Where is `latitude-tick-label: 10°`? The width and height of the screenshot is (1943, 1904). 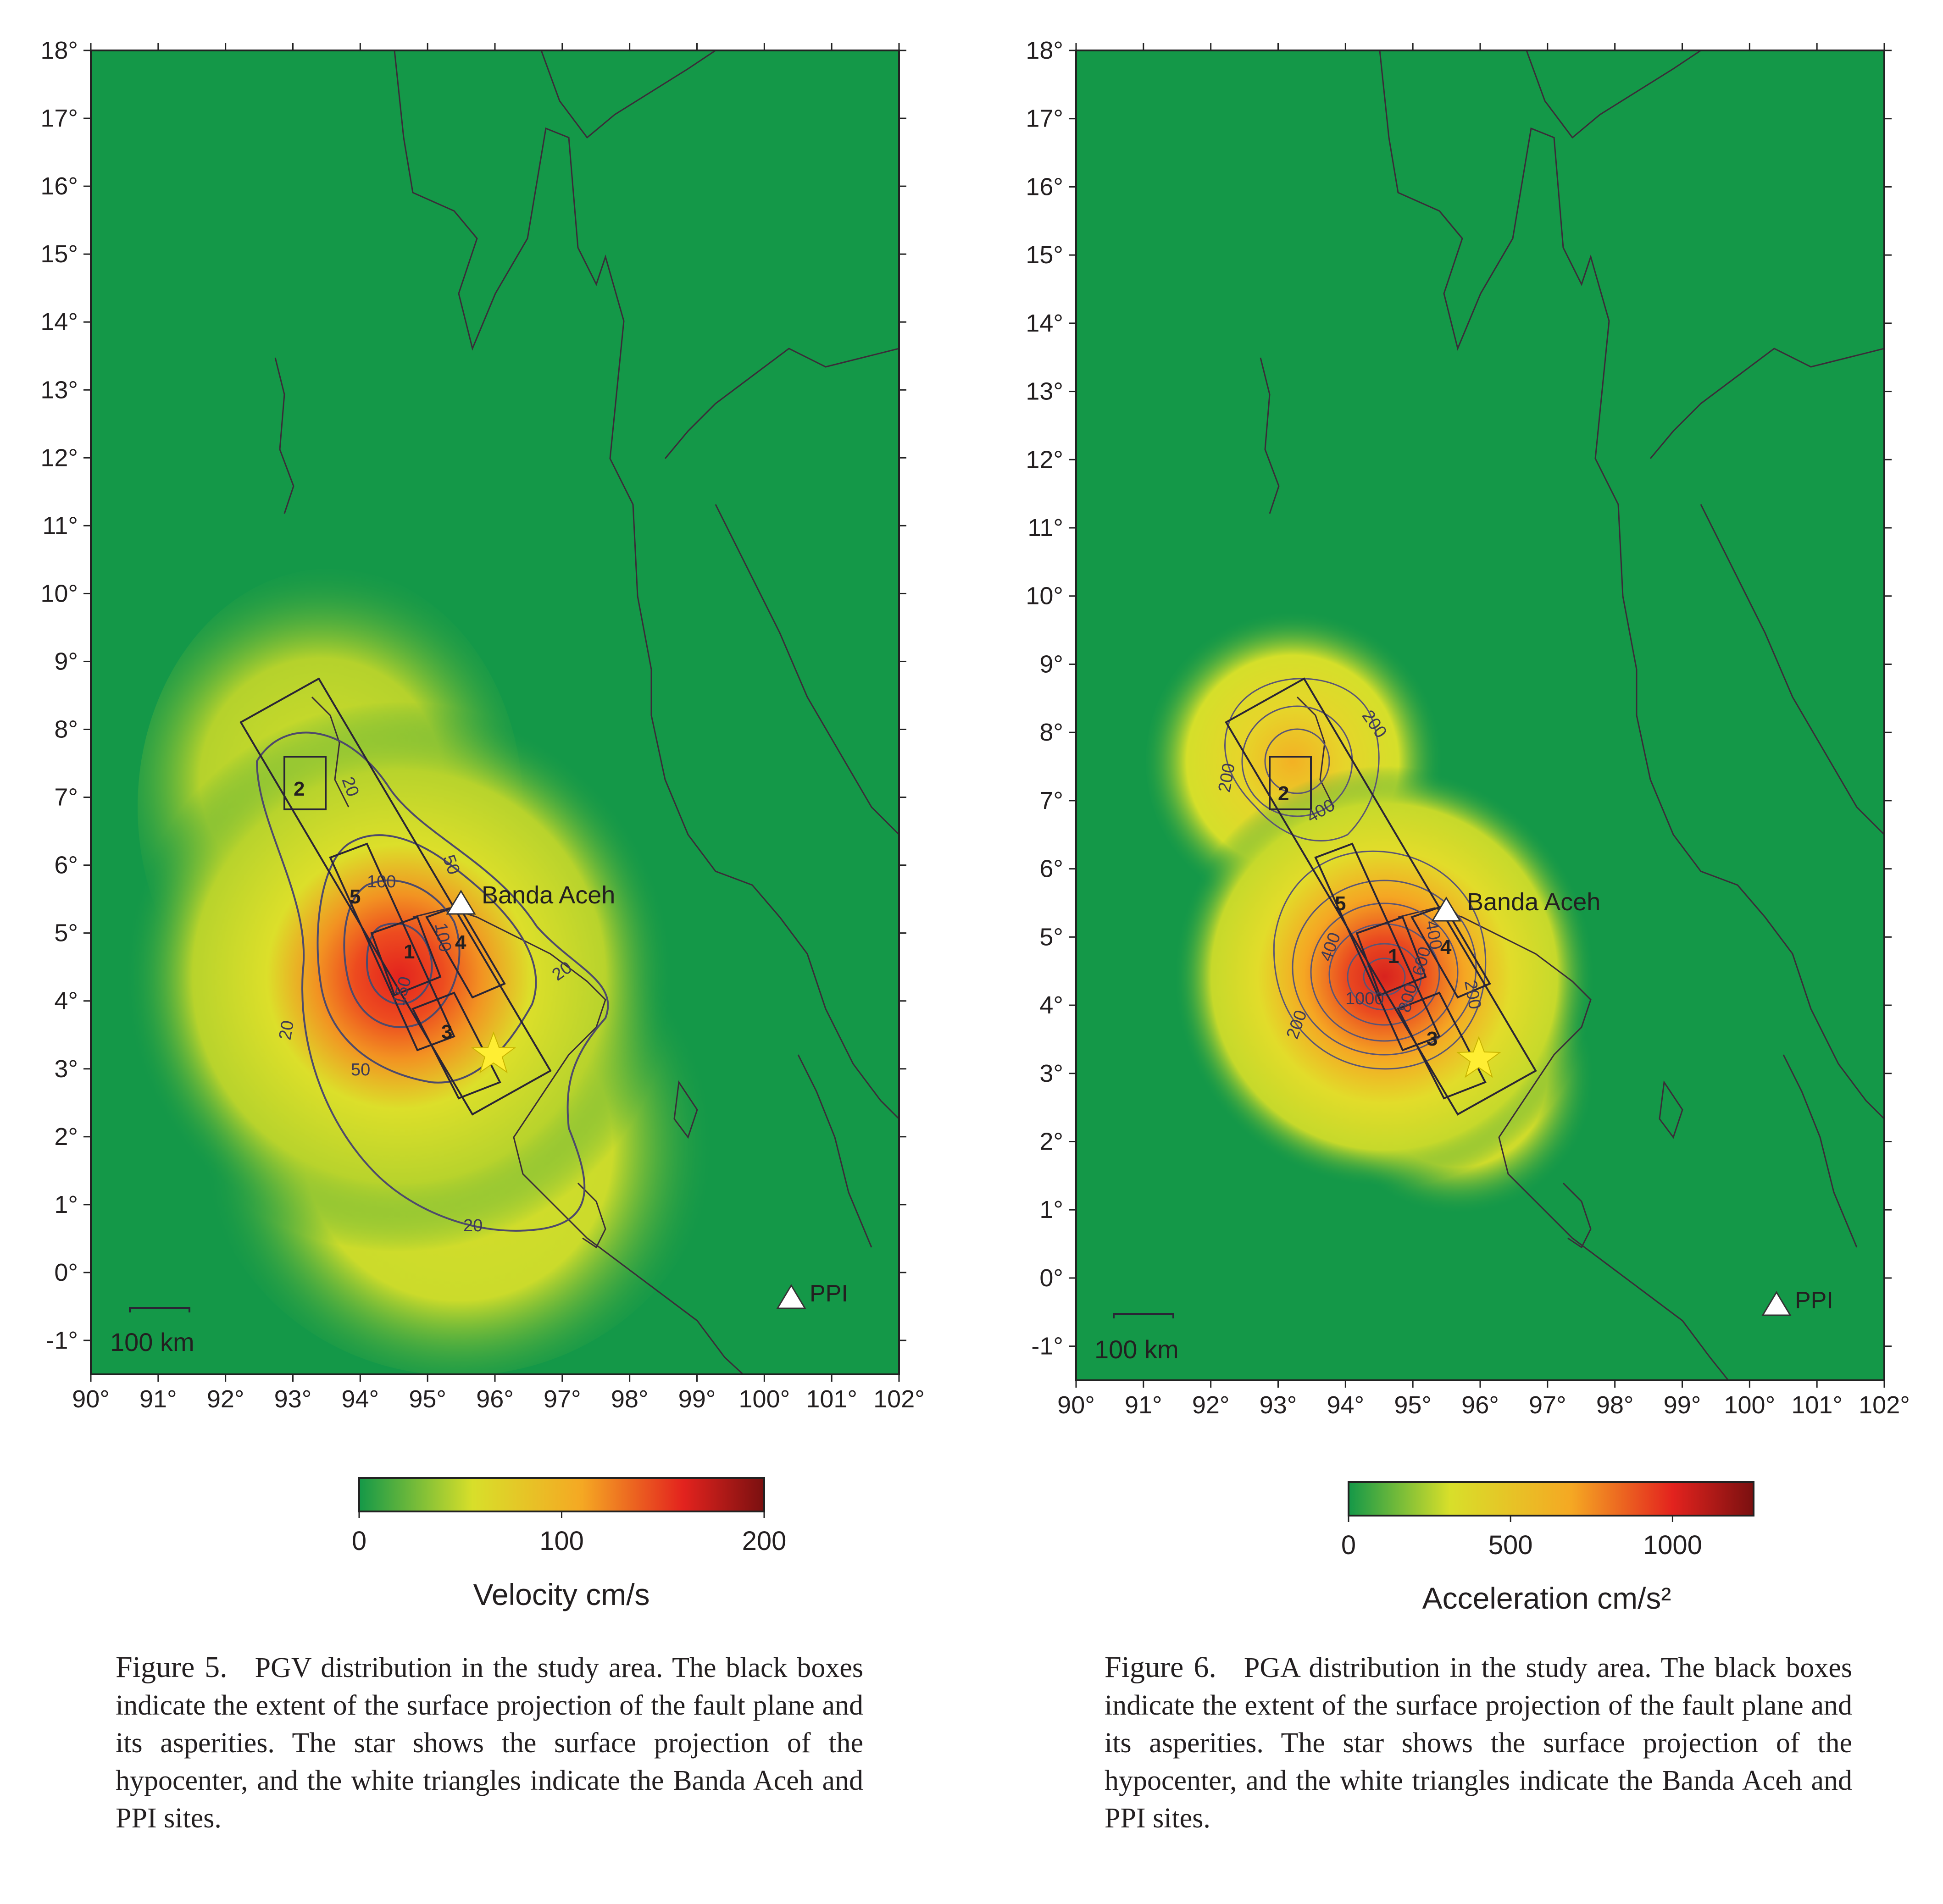
latitude-tick-label: 10° is located at coordinates (1044, 596).